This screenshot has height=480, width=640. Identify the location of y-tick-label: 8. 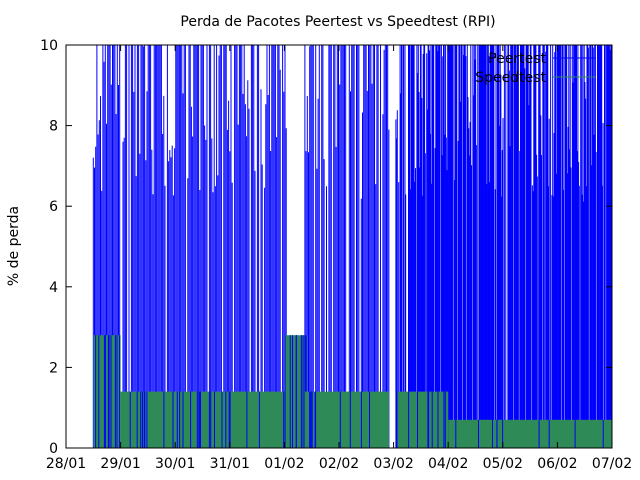
(53, 127).